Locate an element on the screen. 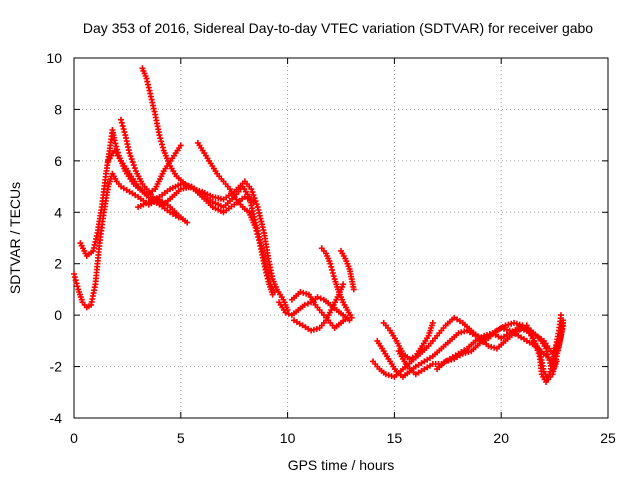  x-axis-label: GPS time / hours is located at coordinates (341, 465).